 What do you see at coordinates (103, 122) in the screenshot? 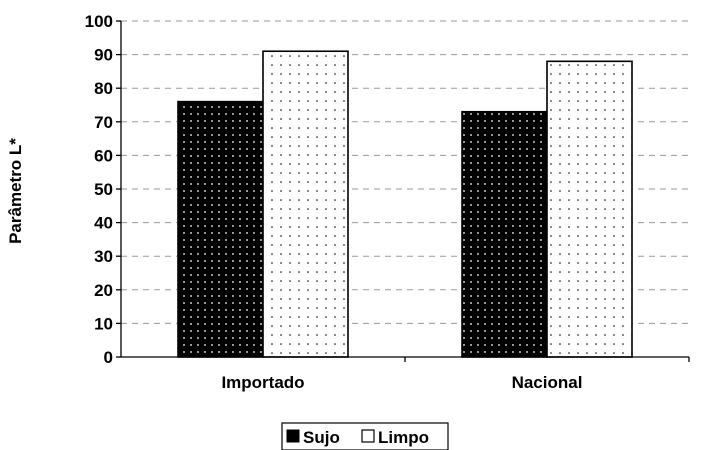
I see `y-tick-label: 70` at bounding box center [103, 122].